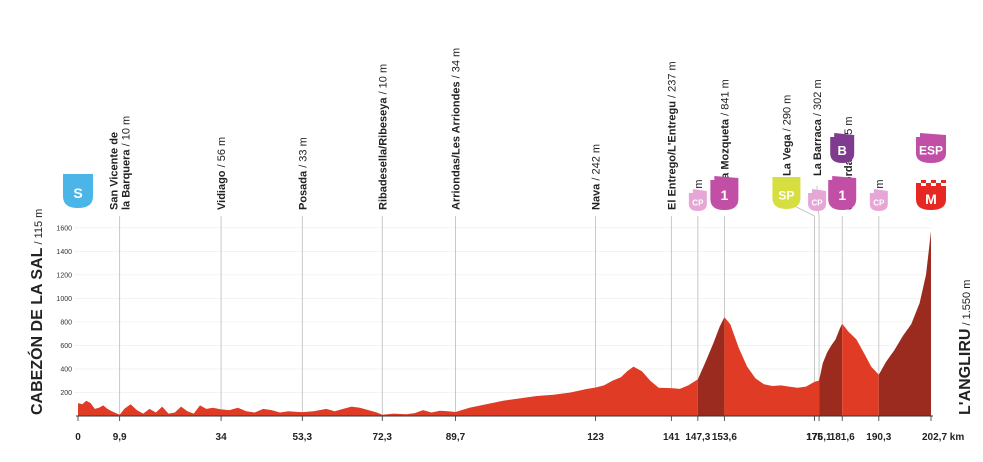  I want to click on y-tick-label: 800, so click(66, 322).